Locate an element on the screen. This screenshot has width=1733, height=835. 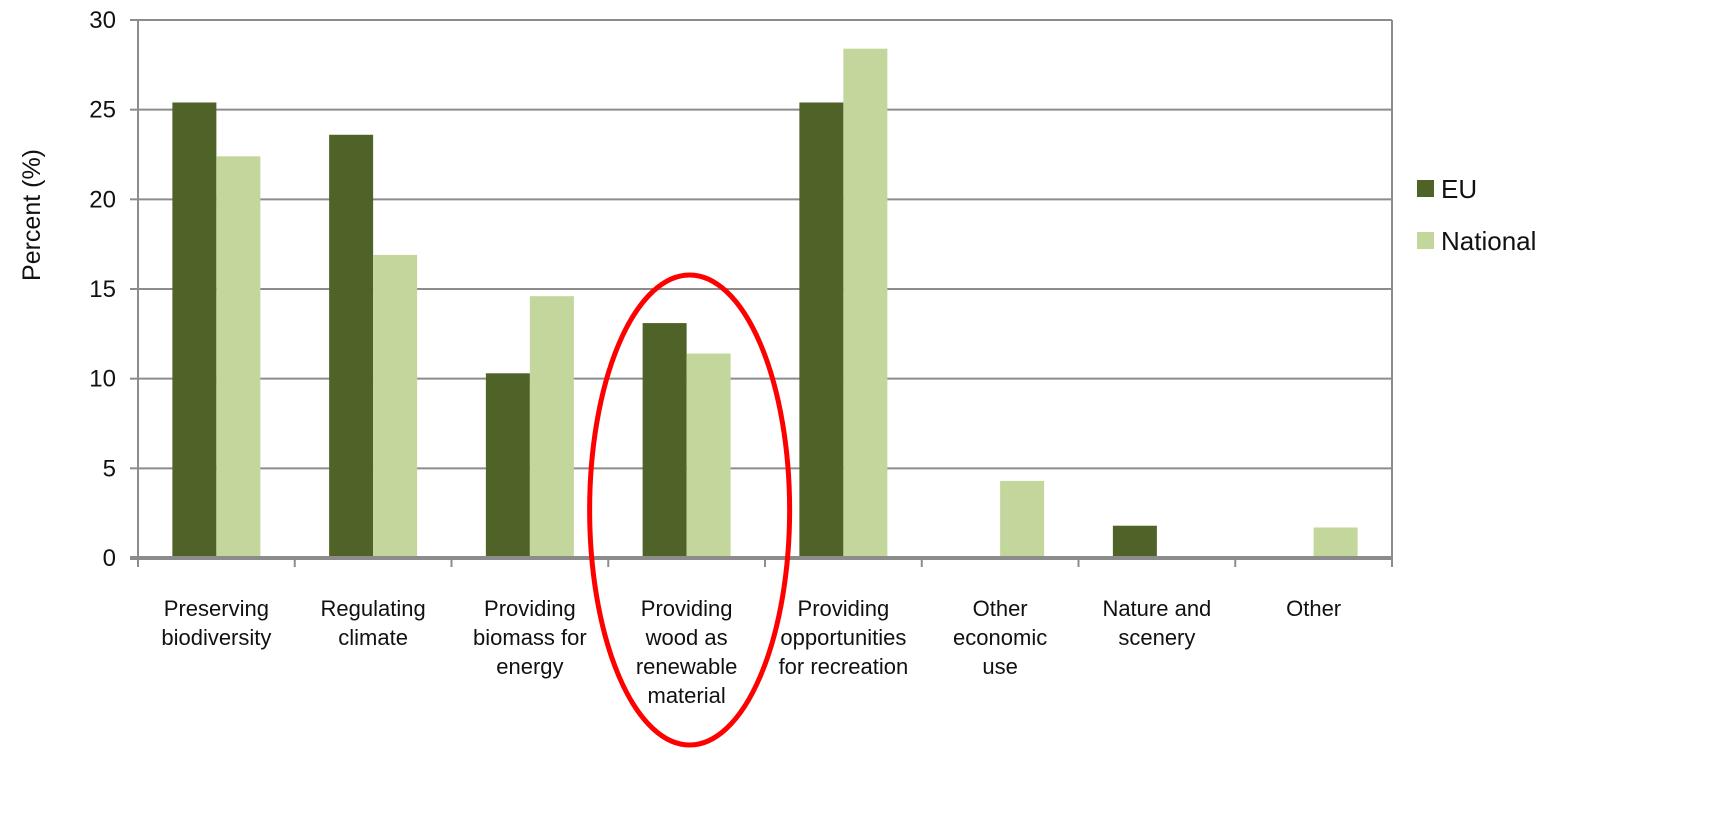
y-tick-label: 5 is located at coordinates (109, 468).